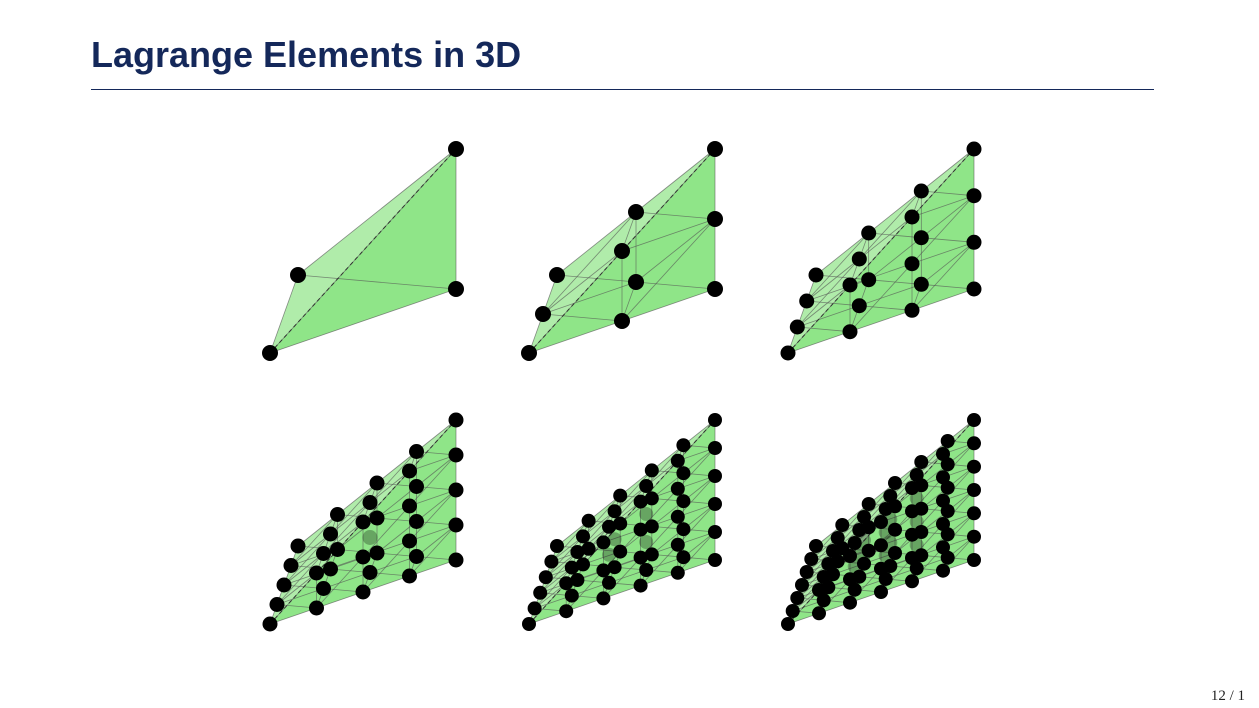 This screenshot has width=1259, height=708. What do you see at coordinates (377, 219) in the screenshot?
I see `element-face` at bounding box center [377, 219].